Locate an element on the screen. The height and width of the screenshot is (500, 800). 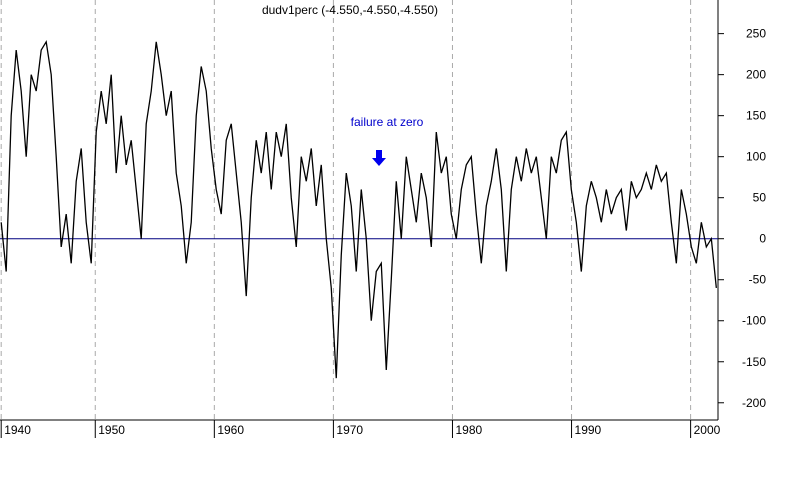
x-tick-label: 1970 is located at coordinates (349, 430).